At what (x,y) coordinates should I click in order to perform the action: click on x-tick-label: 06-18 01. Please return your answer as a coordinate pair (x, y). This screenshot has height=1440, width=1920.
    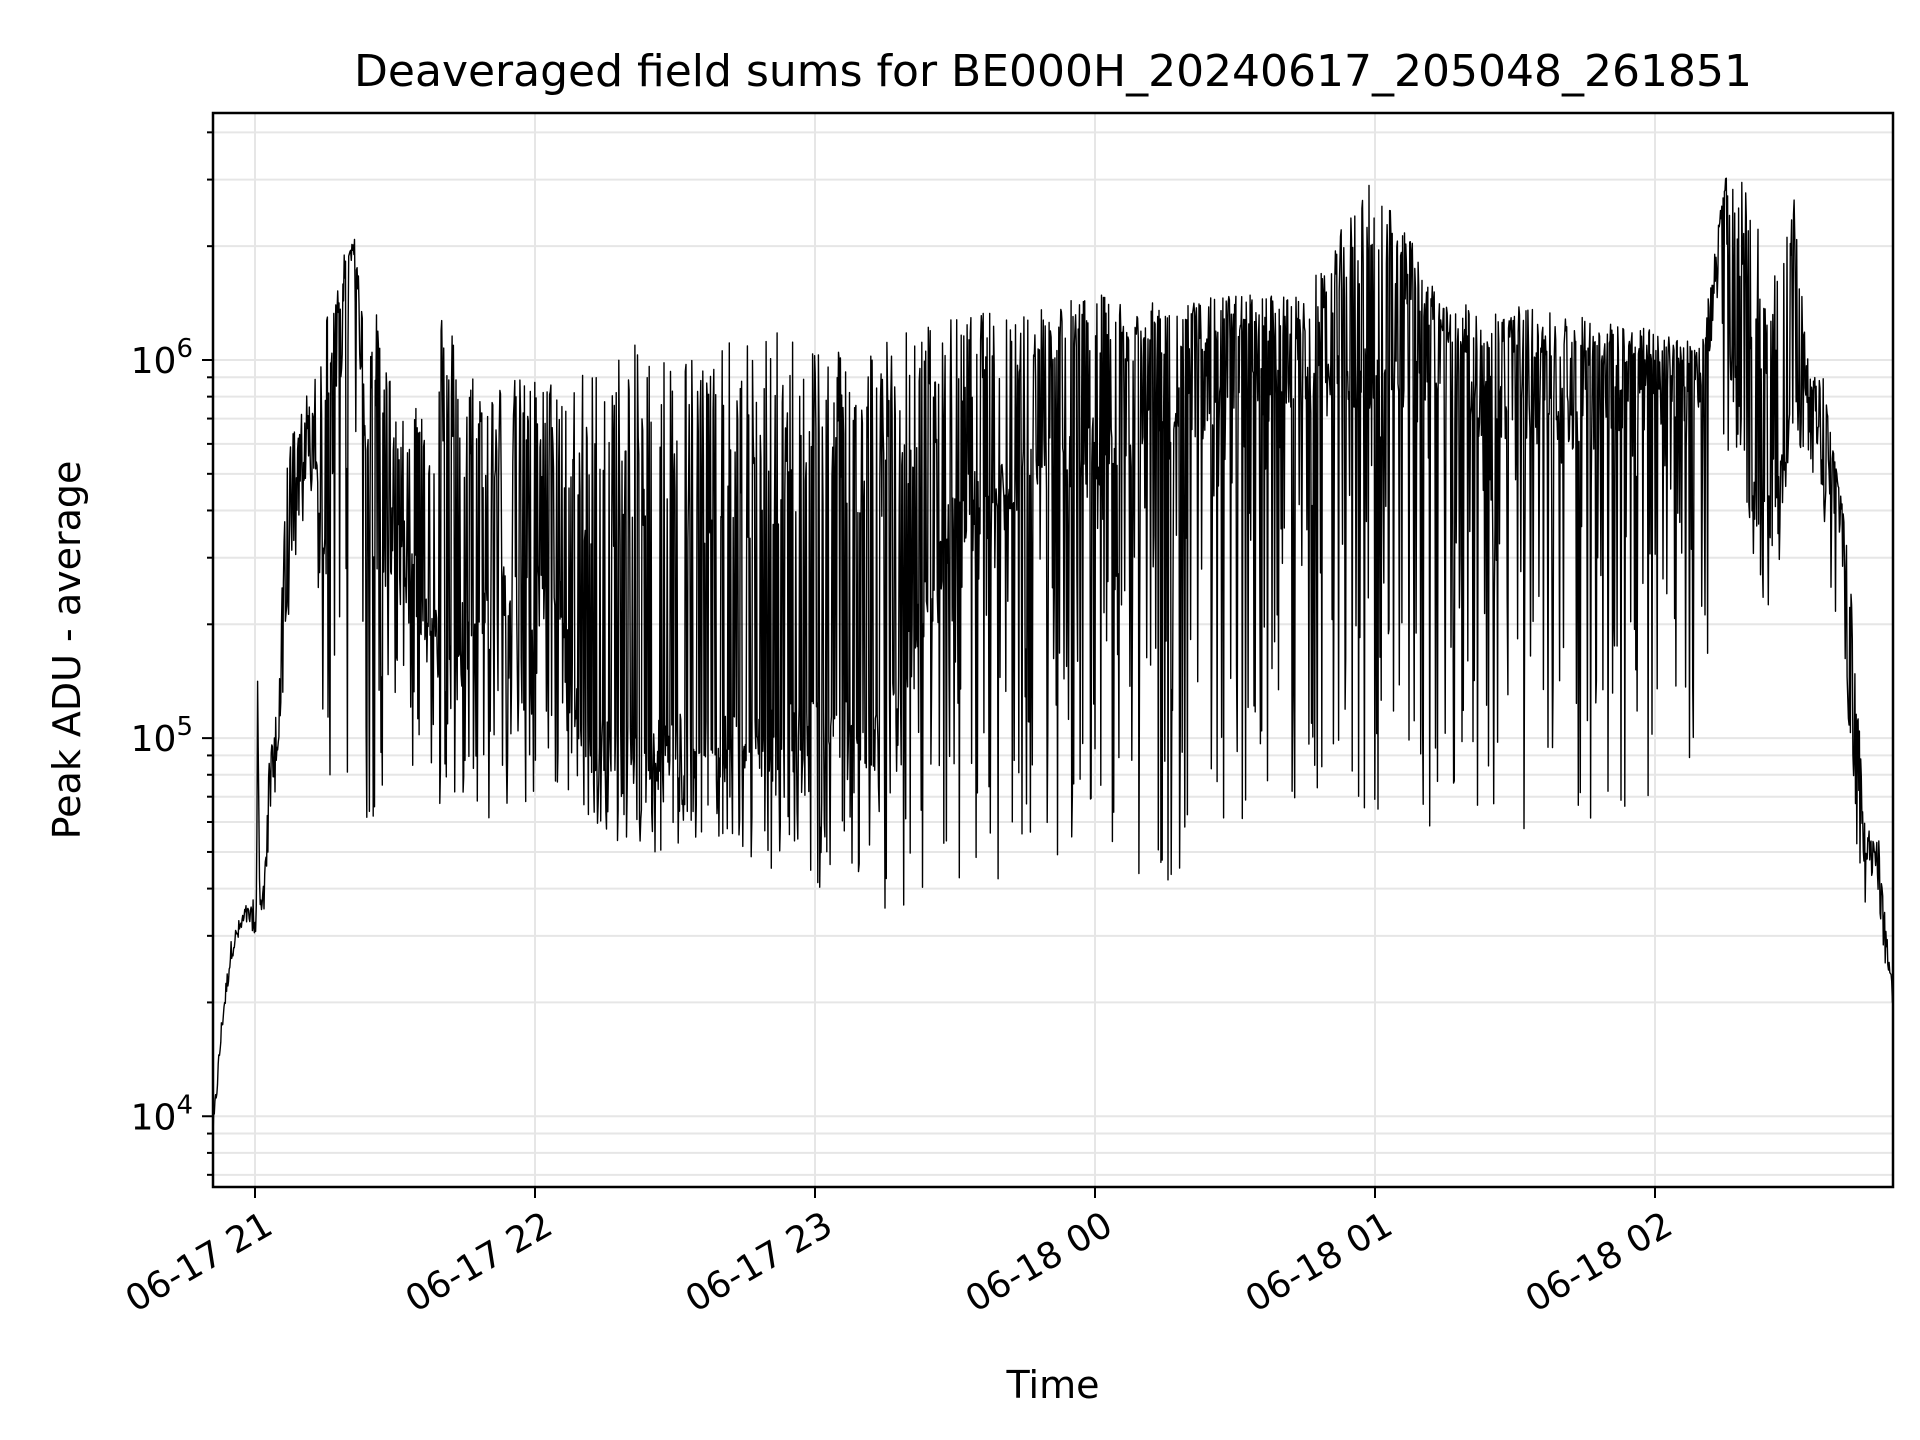
    Looking at the image, I should click on (1319, 1262).